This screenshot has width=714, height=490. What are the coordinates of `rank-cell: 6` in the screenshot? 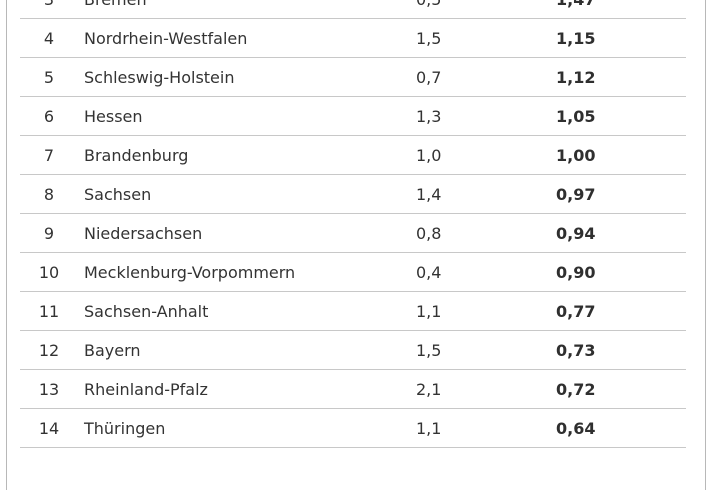 It's located at (49, 116).